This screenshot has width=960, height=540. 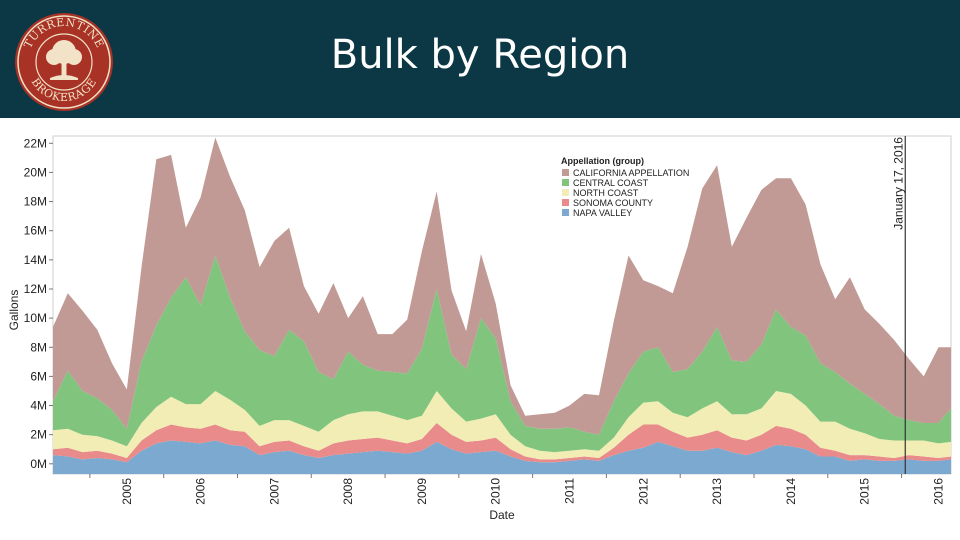 What do you see at coordinates (898, 183) in the screenshot?
I see `annotation-label: January 17, 2016` at bounding box center [898, 183].